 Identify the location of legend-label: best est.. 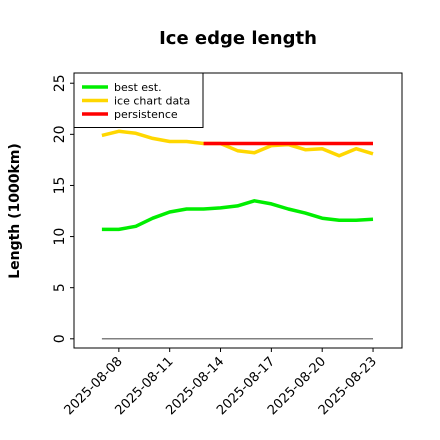
(138, 87).